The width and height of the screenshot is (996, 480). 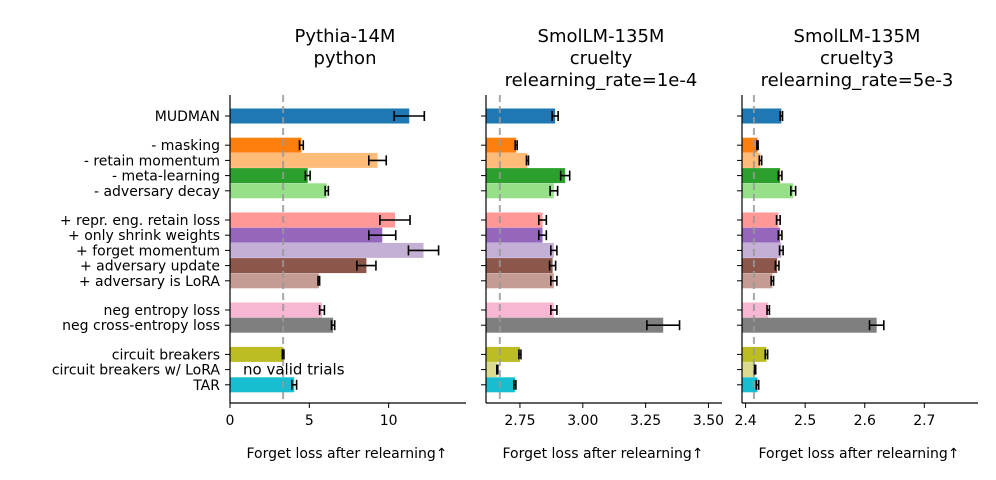 What do you see at coordinates (497, 369) in the screenshot?
I see `error-bar-circuit-breakers-w-lora` at bounding box center [497, 369].